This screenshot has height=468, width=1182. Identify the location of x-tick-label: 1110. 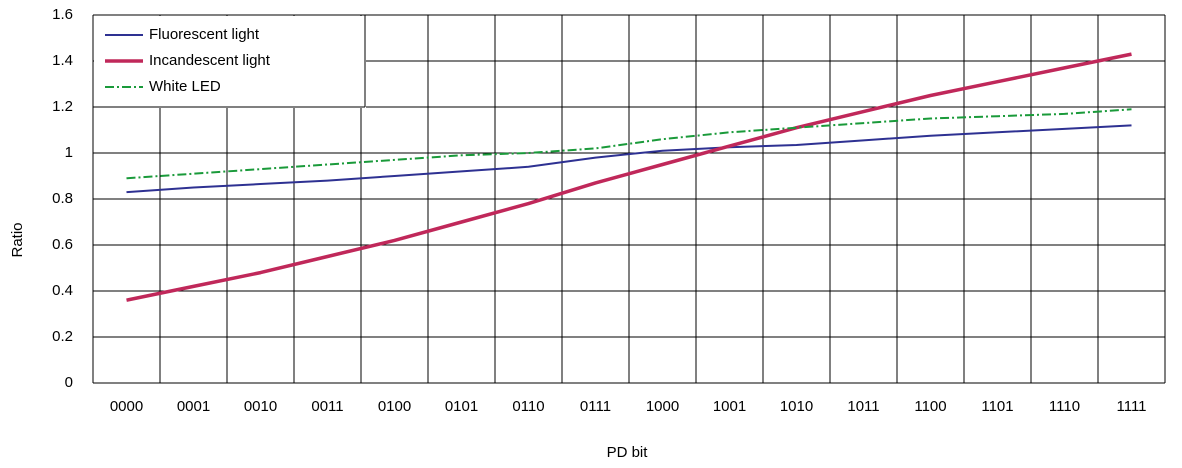
(1064, 406).